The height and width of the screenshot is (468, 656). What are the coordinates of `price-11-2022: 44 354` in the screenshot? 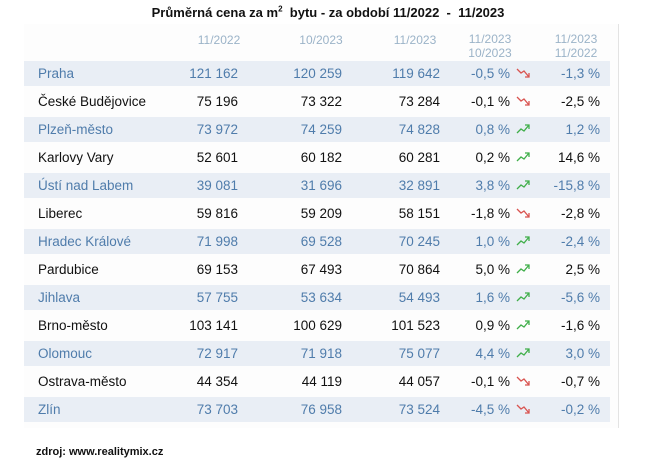 It's located at (217, 381).